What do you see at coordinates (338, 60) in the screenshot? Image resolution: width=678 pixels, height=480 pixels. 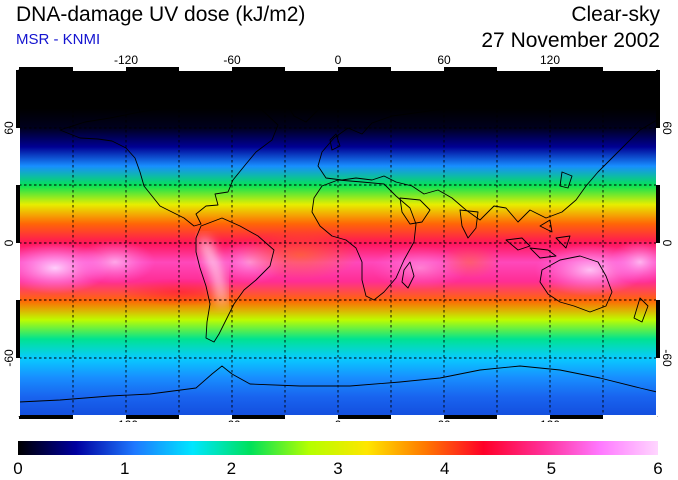 I see `lon-label-top-0: 0` at bounding box center [338, 60].